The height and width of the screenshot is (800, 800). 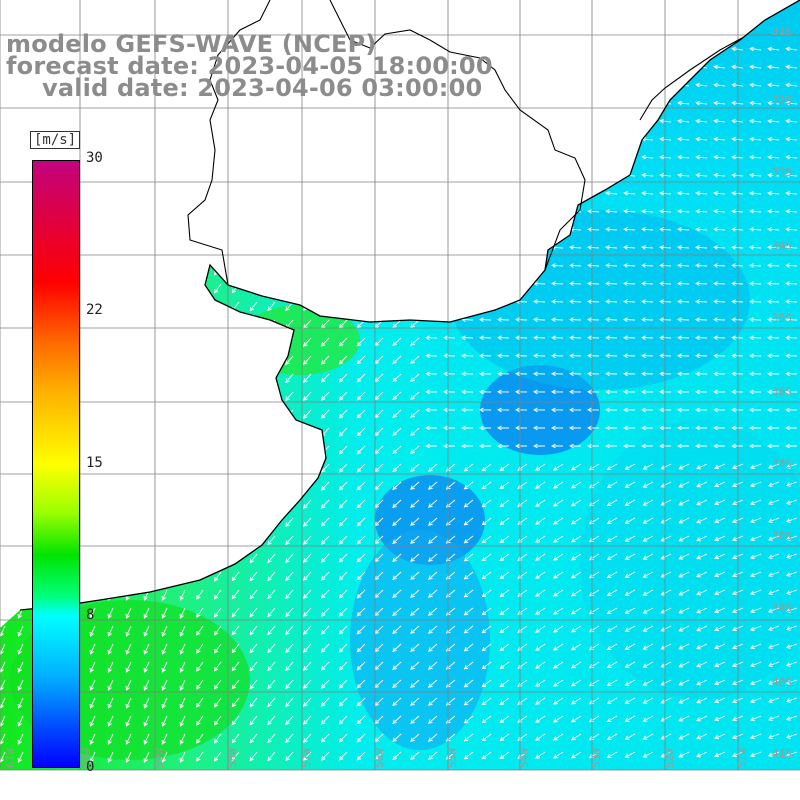 I want to click on colorbar-unit: [m/s], so click(x=55, y=140).